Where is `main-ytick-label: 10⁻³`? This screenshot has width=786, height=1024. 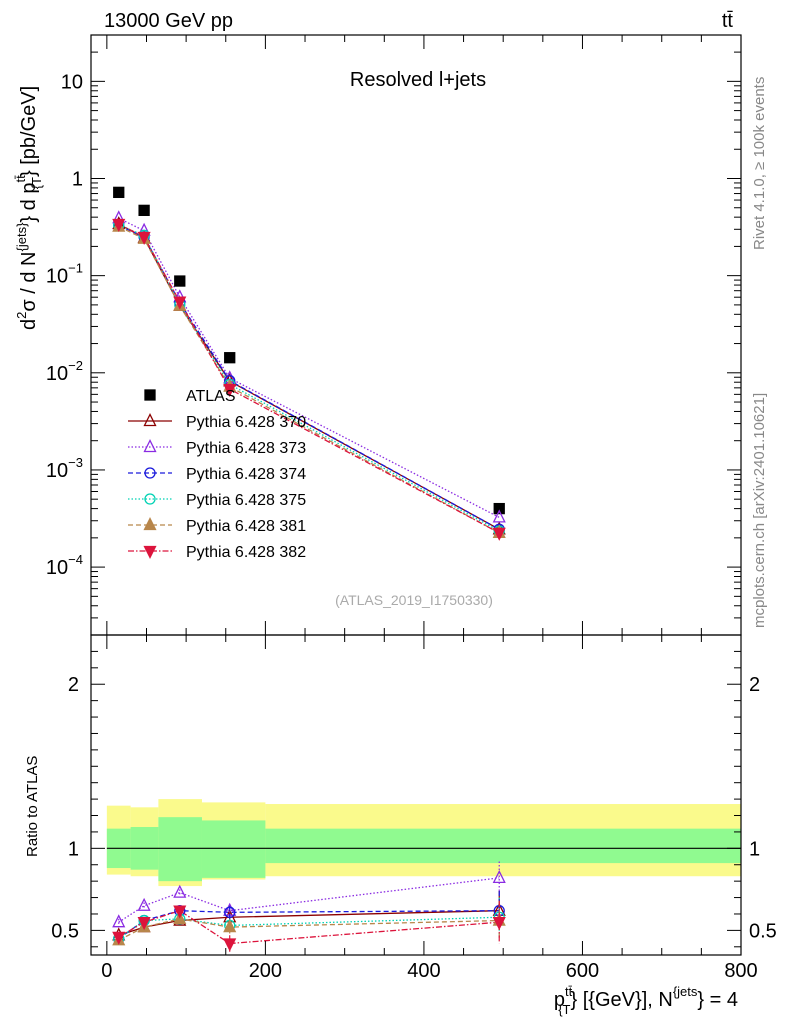 main-ytick-label: 10⁻³ is located at coordinates (64, 468).